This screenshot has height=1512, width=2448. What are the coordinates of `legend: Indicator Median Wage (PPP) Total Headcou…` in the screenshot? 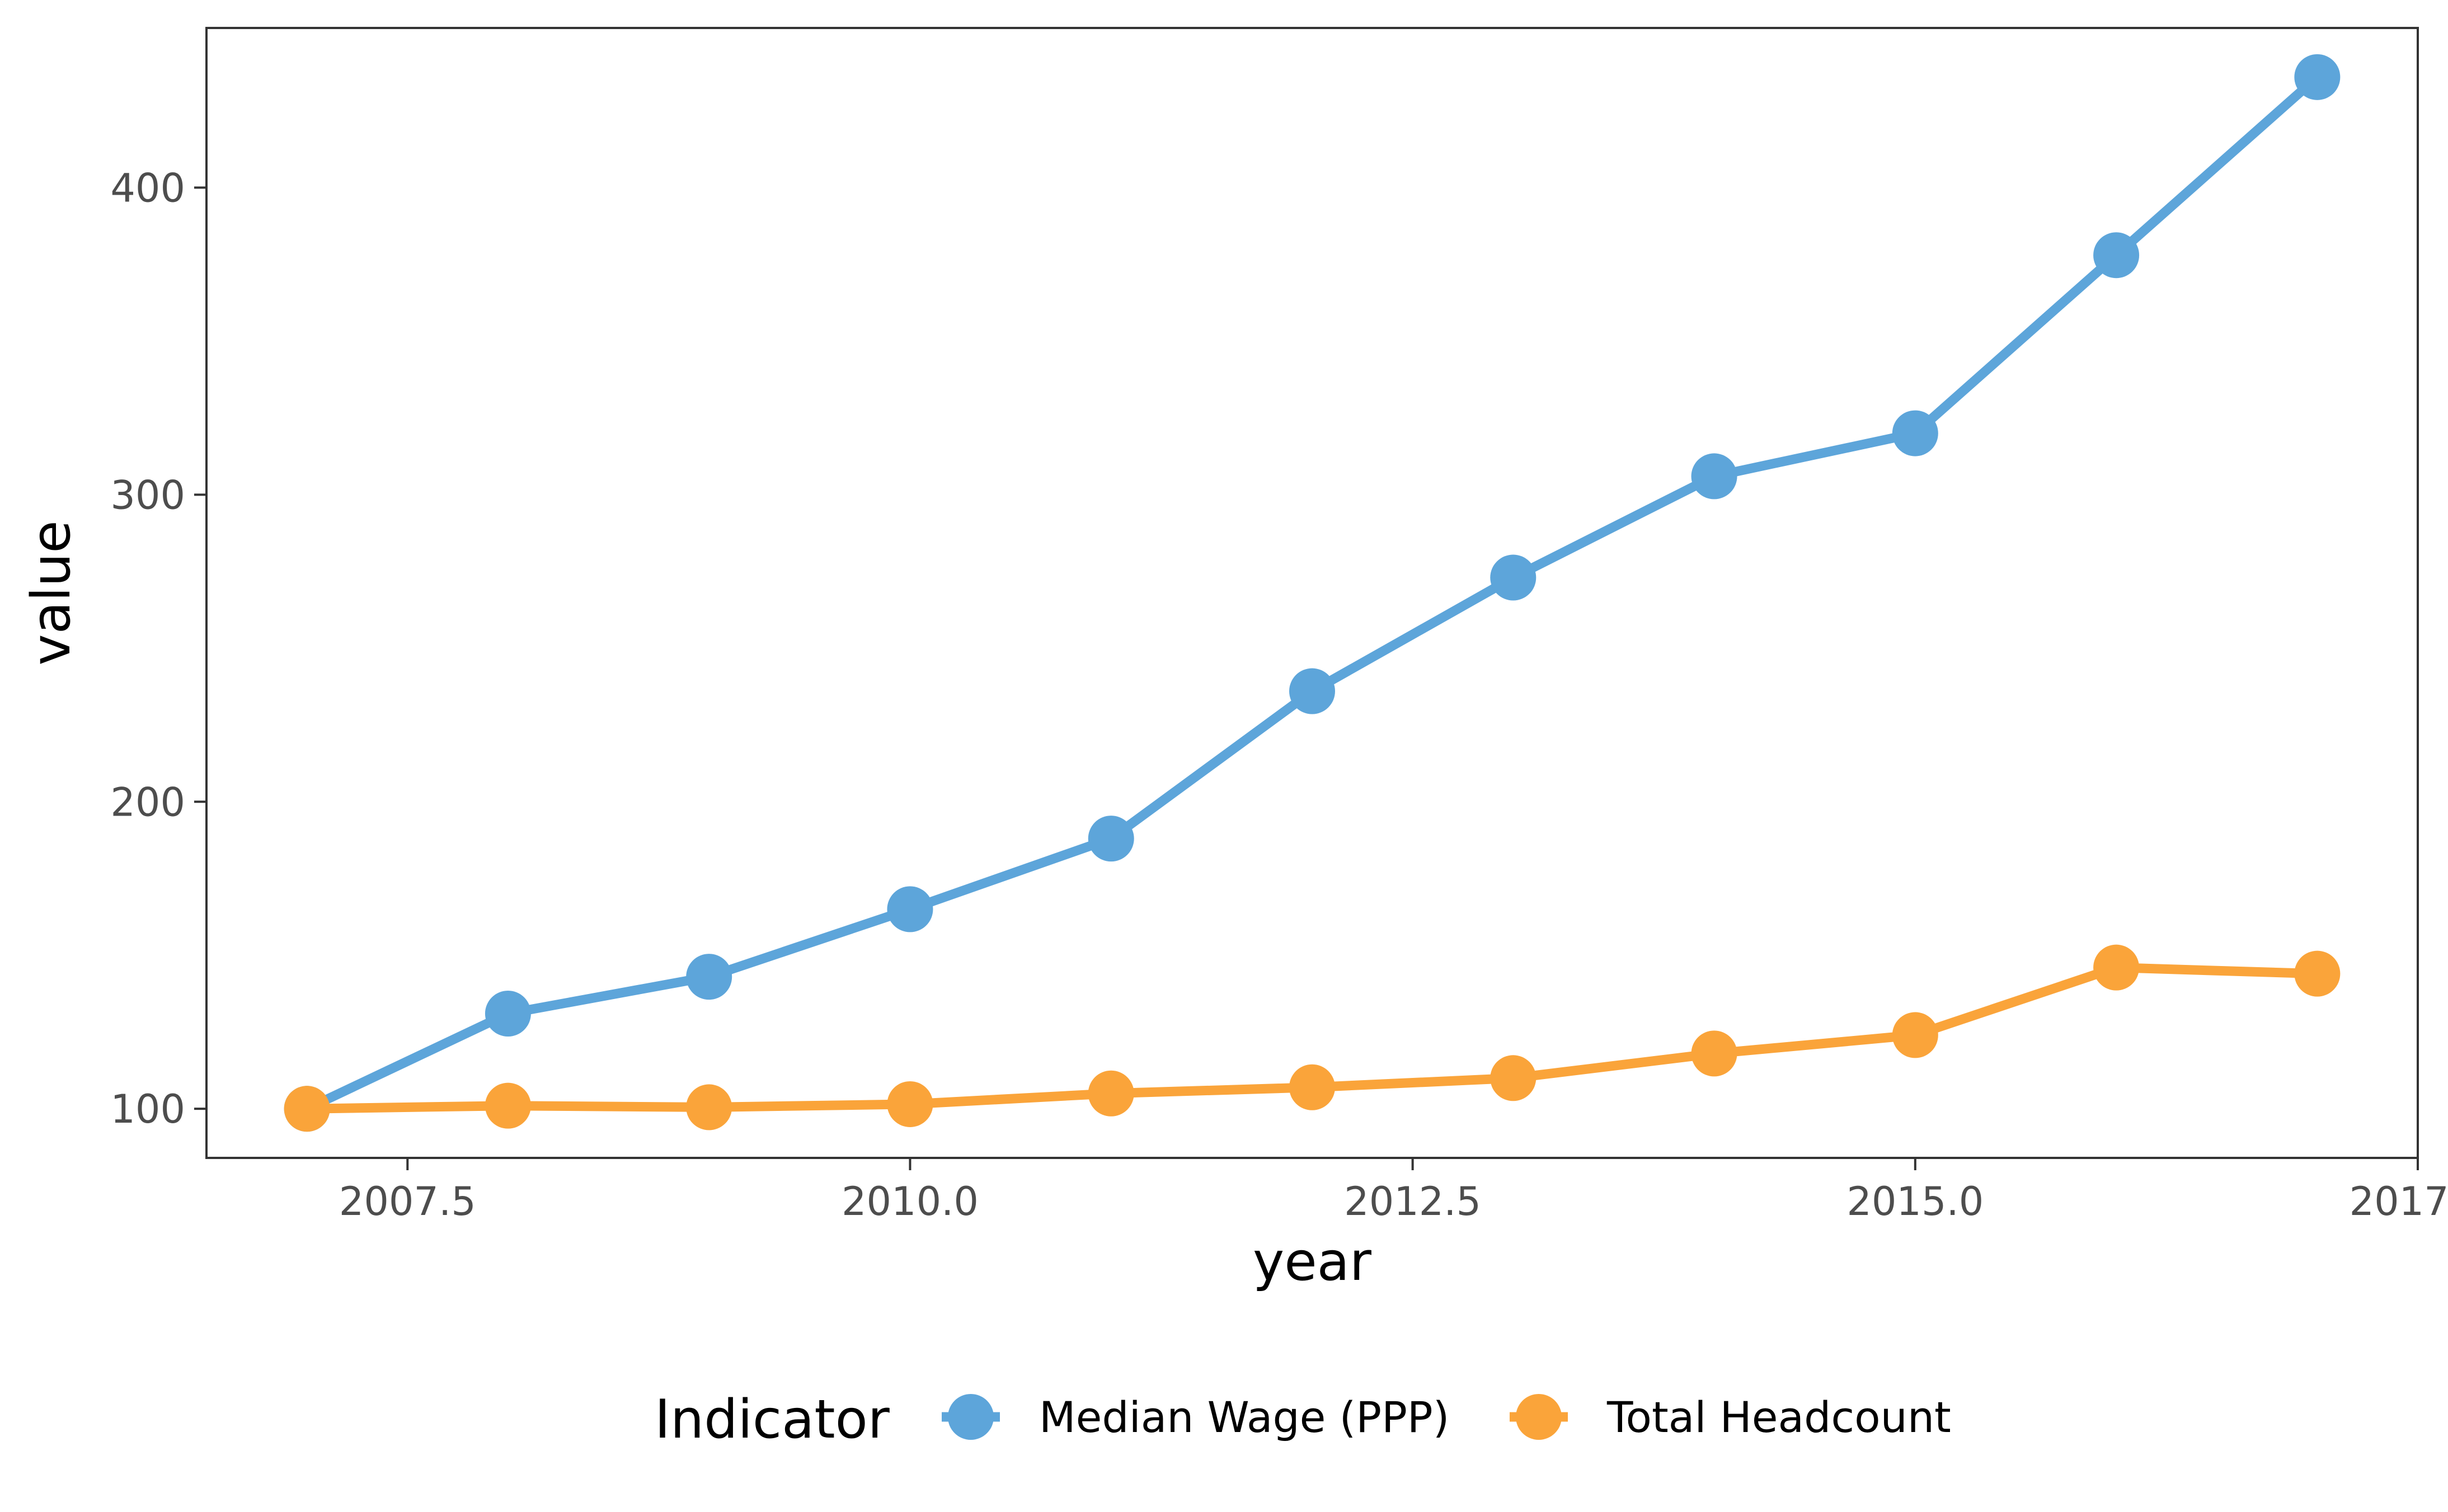 It's located at (1303, 1420).